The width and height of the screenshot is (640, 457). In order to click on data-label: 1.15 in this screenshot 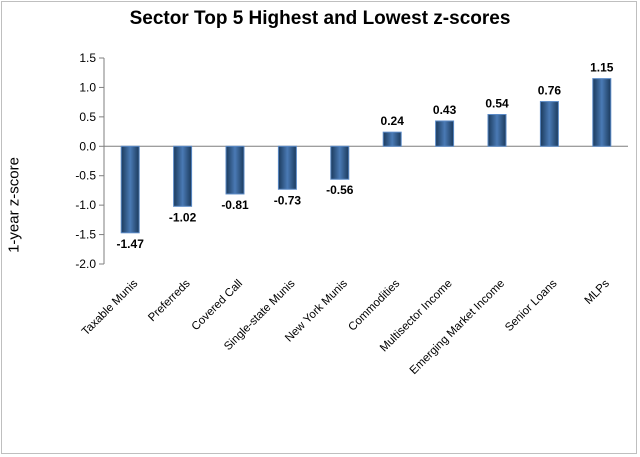, I will do `click(602, 68)`.